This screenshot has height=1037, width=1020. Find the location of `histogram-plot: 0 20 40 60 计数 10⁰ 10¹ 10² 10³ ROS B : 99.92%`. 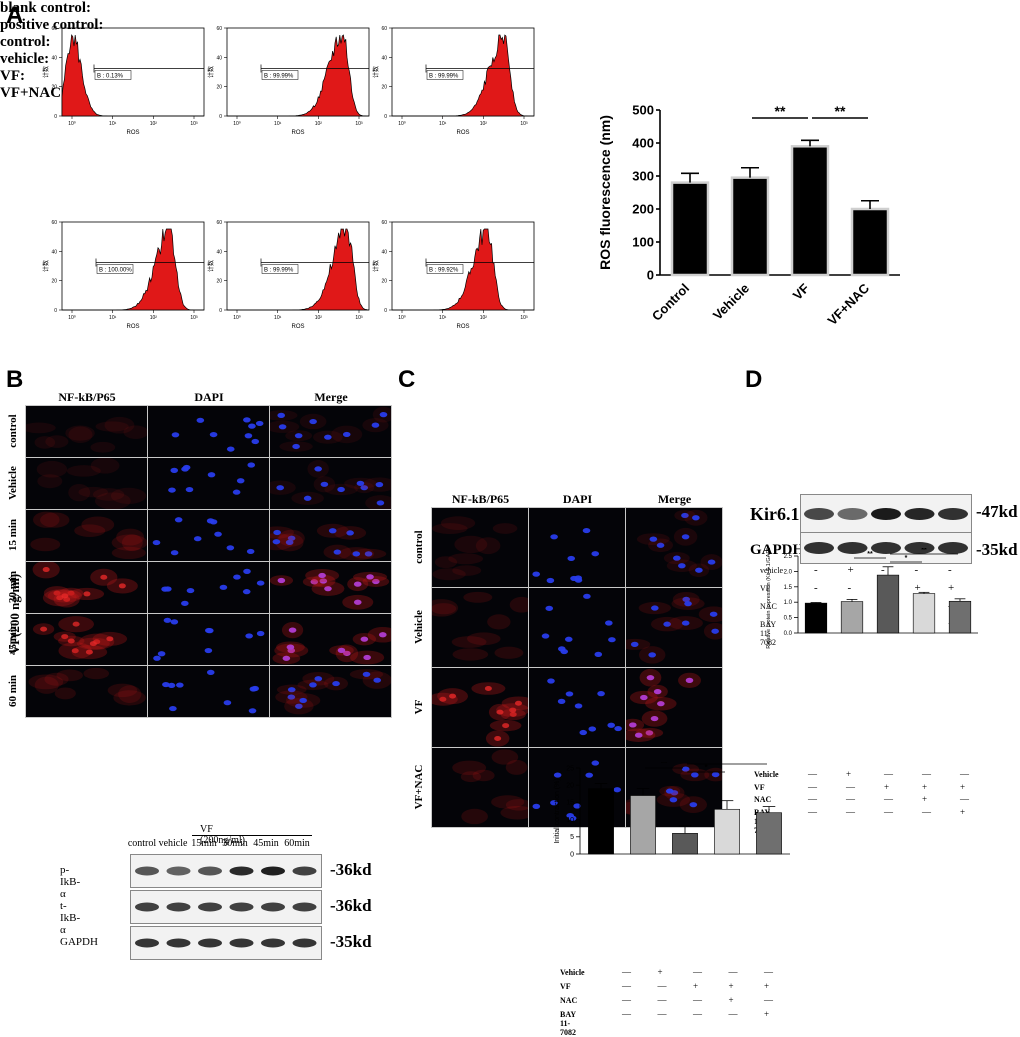

histogram-plot: 0 20 40 60 计数 10⁰ 10¹ 10² 10³ ROS B : 99.92% is located at coordinates (453, 275).